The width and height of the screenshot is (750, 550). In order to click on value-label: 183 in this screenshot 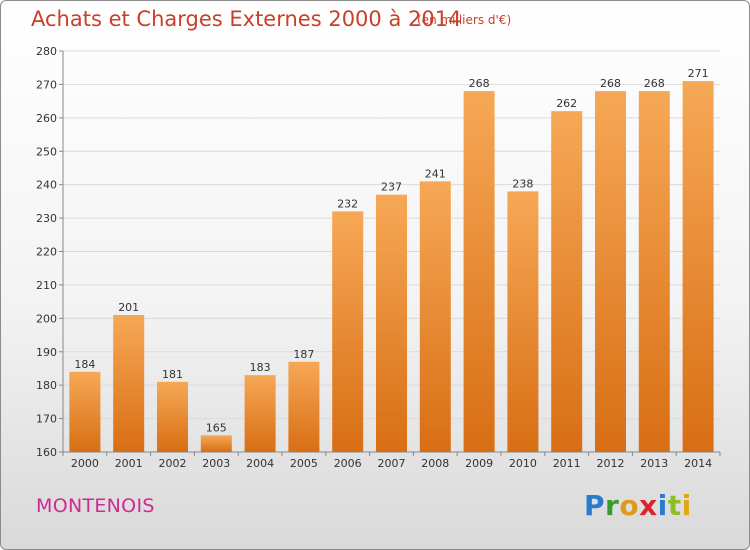, I will do `click(260, 367)`.